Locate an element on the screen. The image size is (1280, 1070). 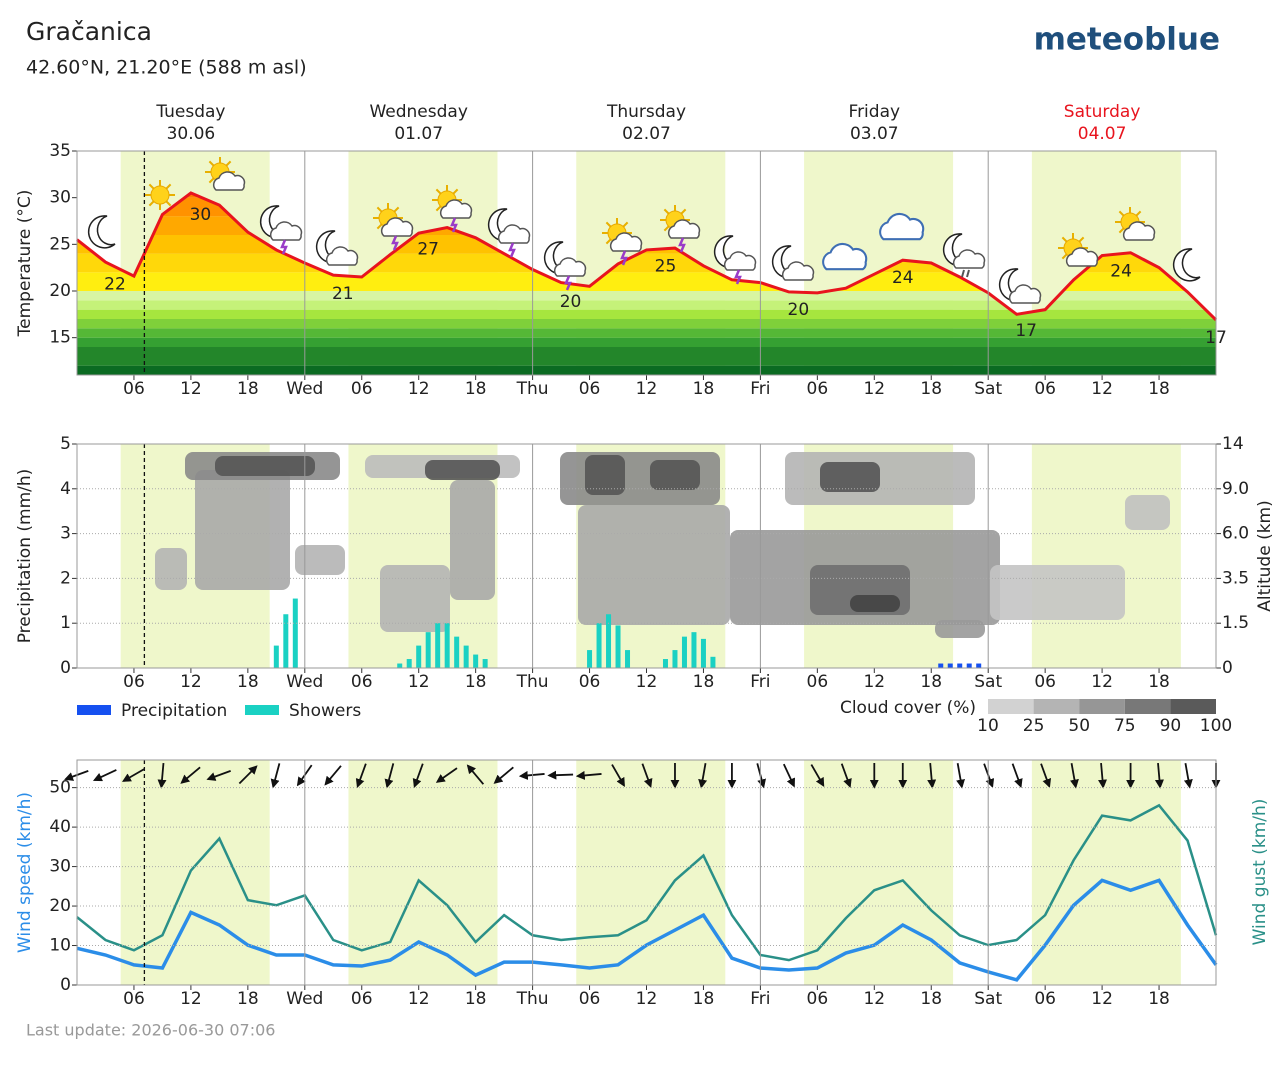
colorbar-label: Cloud cover (%) is located at coordinates (908, 708).